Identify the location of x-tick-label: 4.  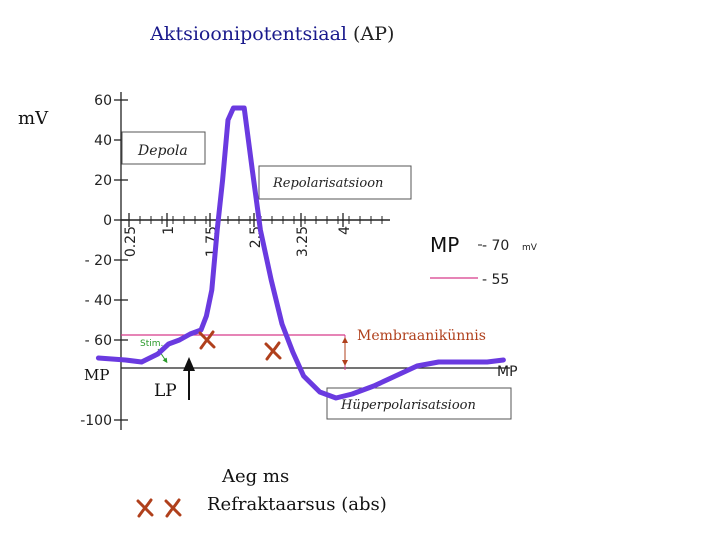
(345, 230).